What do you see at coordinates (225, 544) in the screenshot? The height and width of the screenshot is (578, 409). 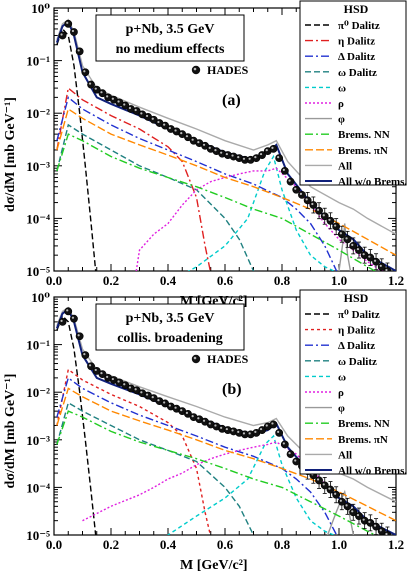 I see `x-tick-label: 0.6` at bounding box center [225, 544].